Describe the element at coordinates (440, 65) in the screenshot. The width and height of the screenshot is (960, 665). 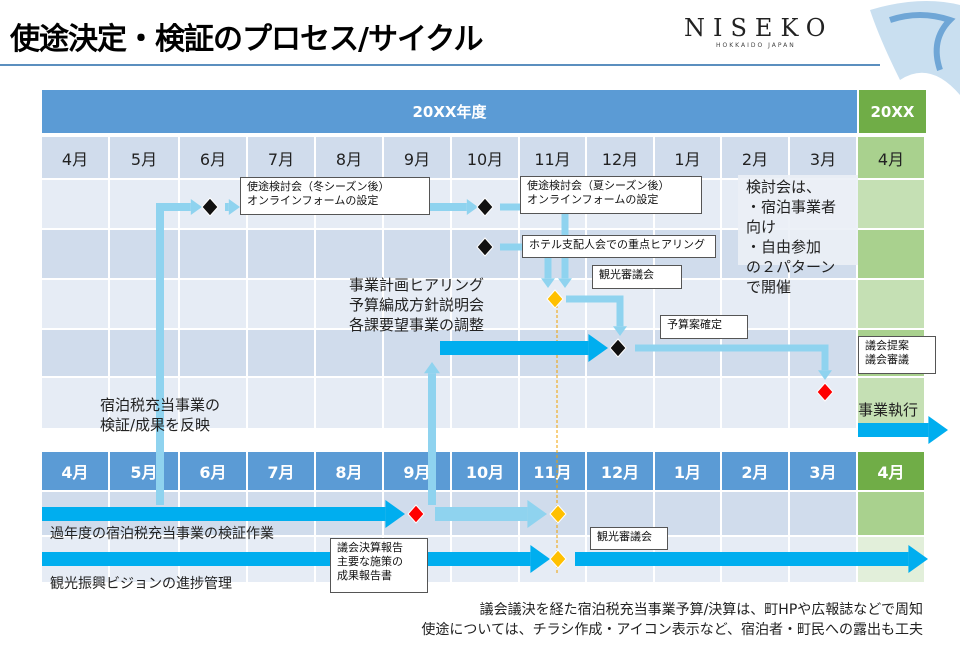
I see `title-divider` at that location.